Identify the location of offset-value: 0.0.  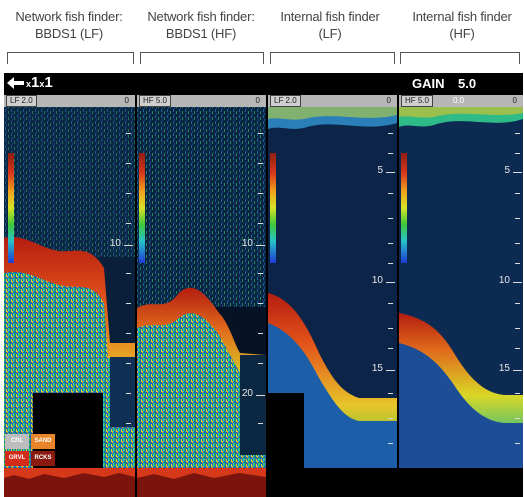
(459, 100).